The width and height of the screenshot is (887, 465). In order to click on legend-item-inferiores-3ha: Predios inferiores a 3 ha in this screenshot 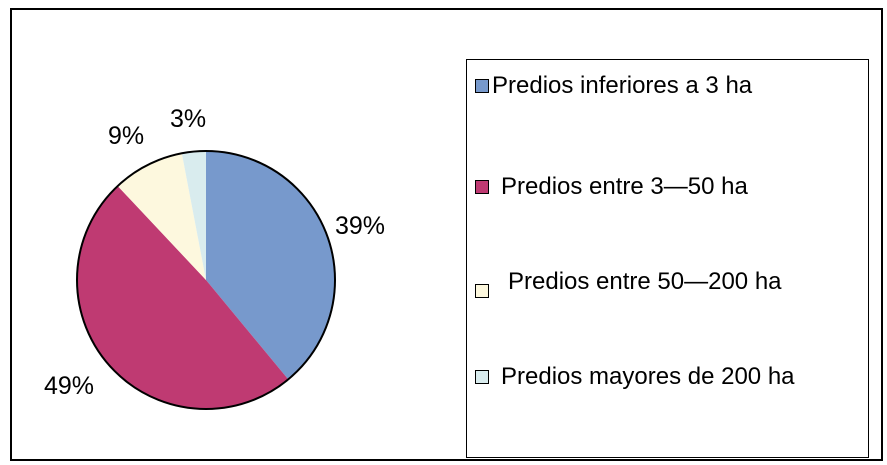, I will do `click(613, 86)`.